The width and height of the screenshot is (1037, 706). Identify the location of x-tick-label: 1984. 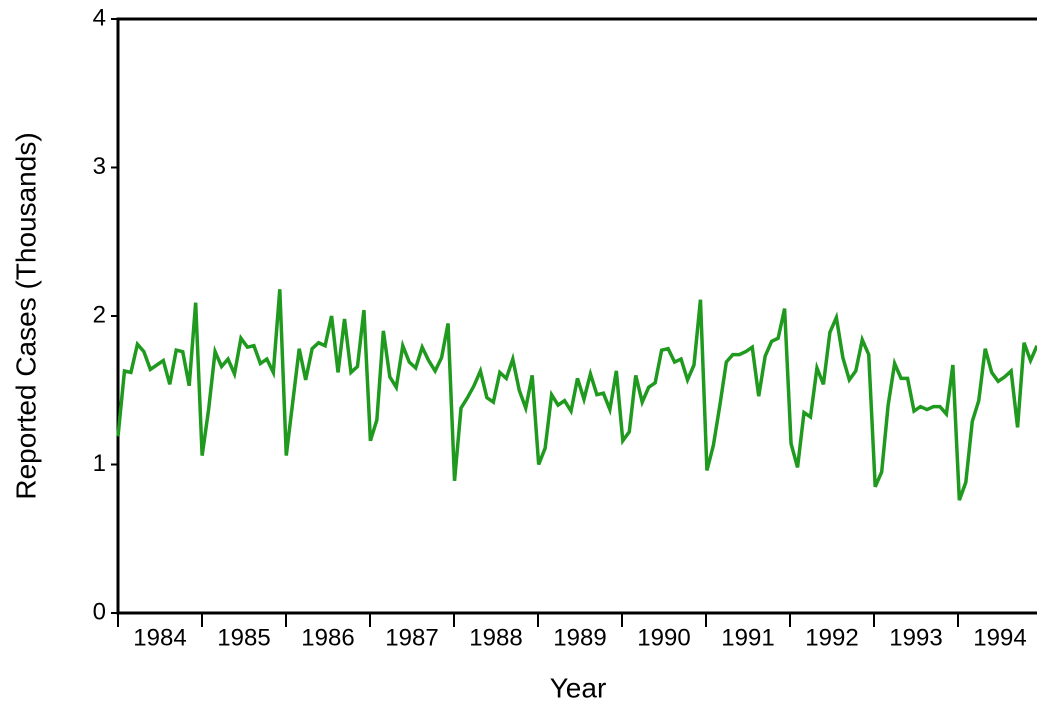
(159, 637).